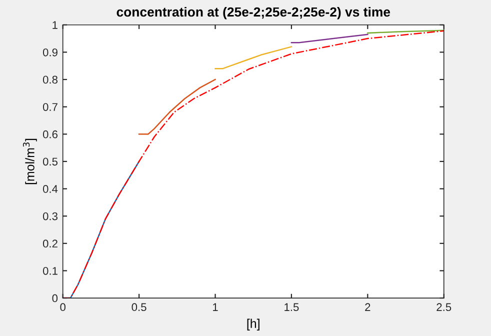 The width and height of the screenshot is (491, 336). I want to click on chart-title: concentration at (25e-2;25e-2;25e-2) vs time, so click(253, 13).